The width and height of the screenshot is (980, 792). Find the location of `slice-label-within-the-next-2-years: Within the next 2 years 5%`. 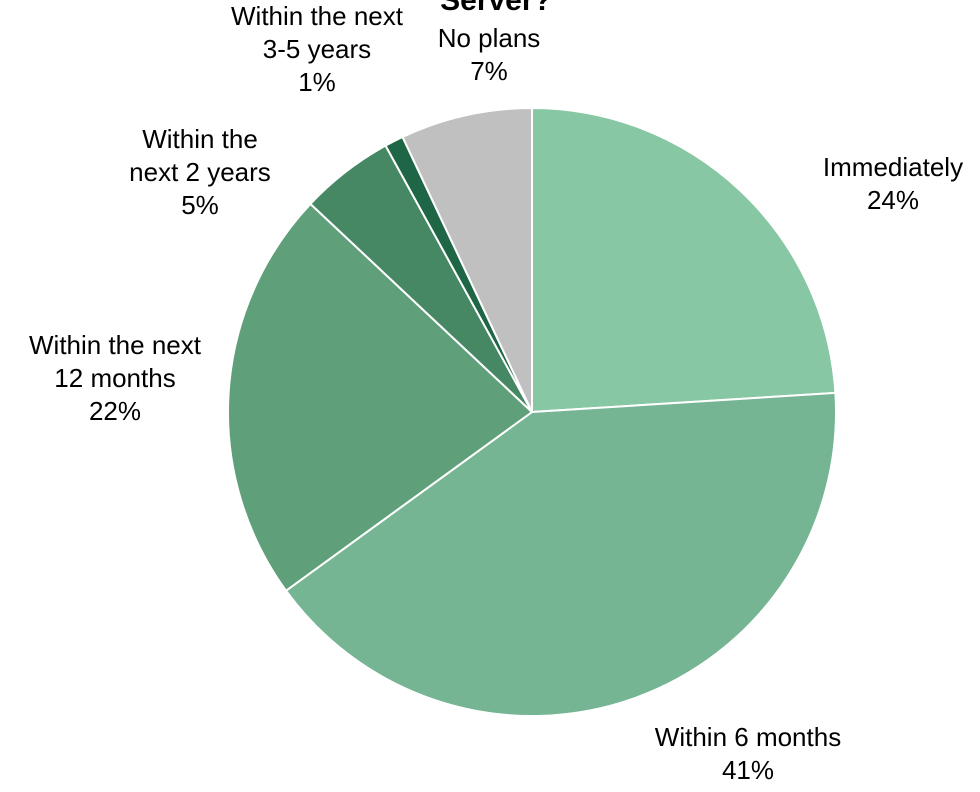

slice-label-within-the-next-2-years: Within the next 2 years 5% is located at coordinates (200, 172).